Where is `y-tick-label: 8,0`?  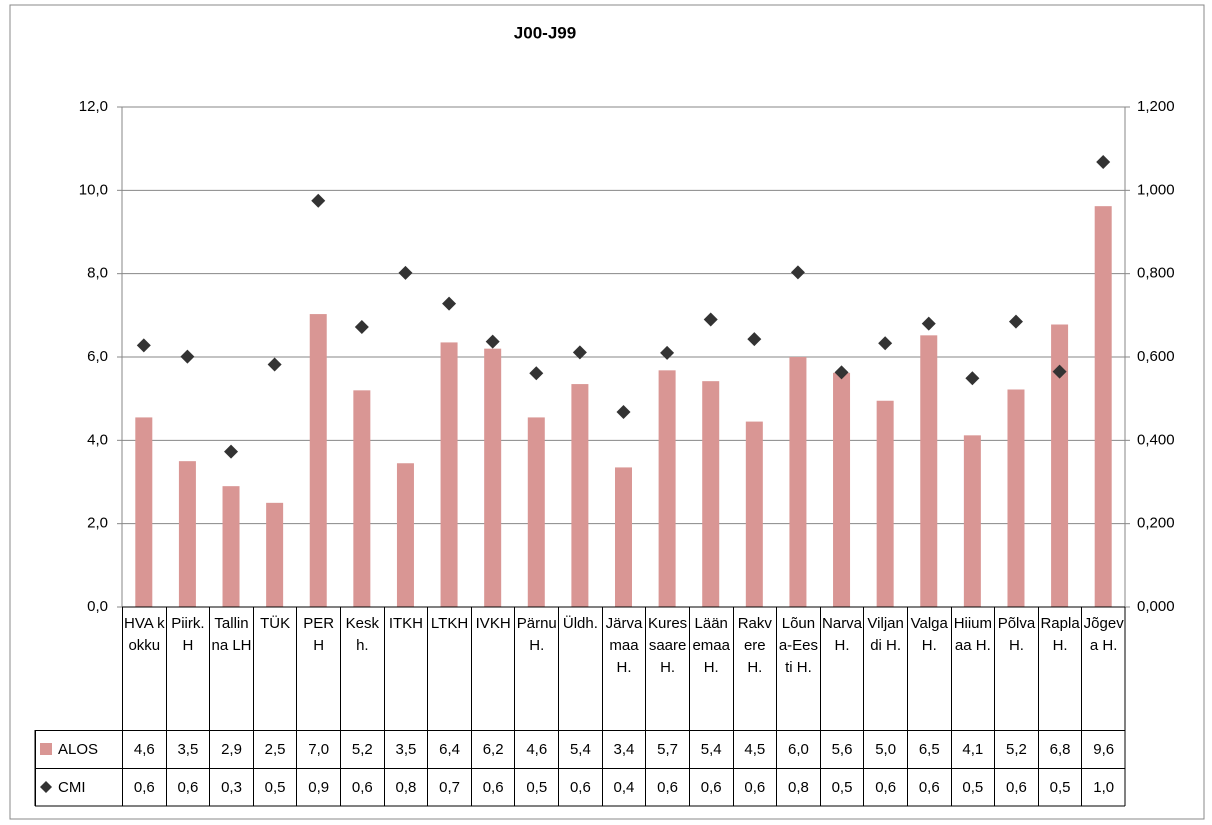
y-tick-label: 8,0 is located at coordinates (97, 273).